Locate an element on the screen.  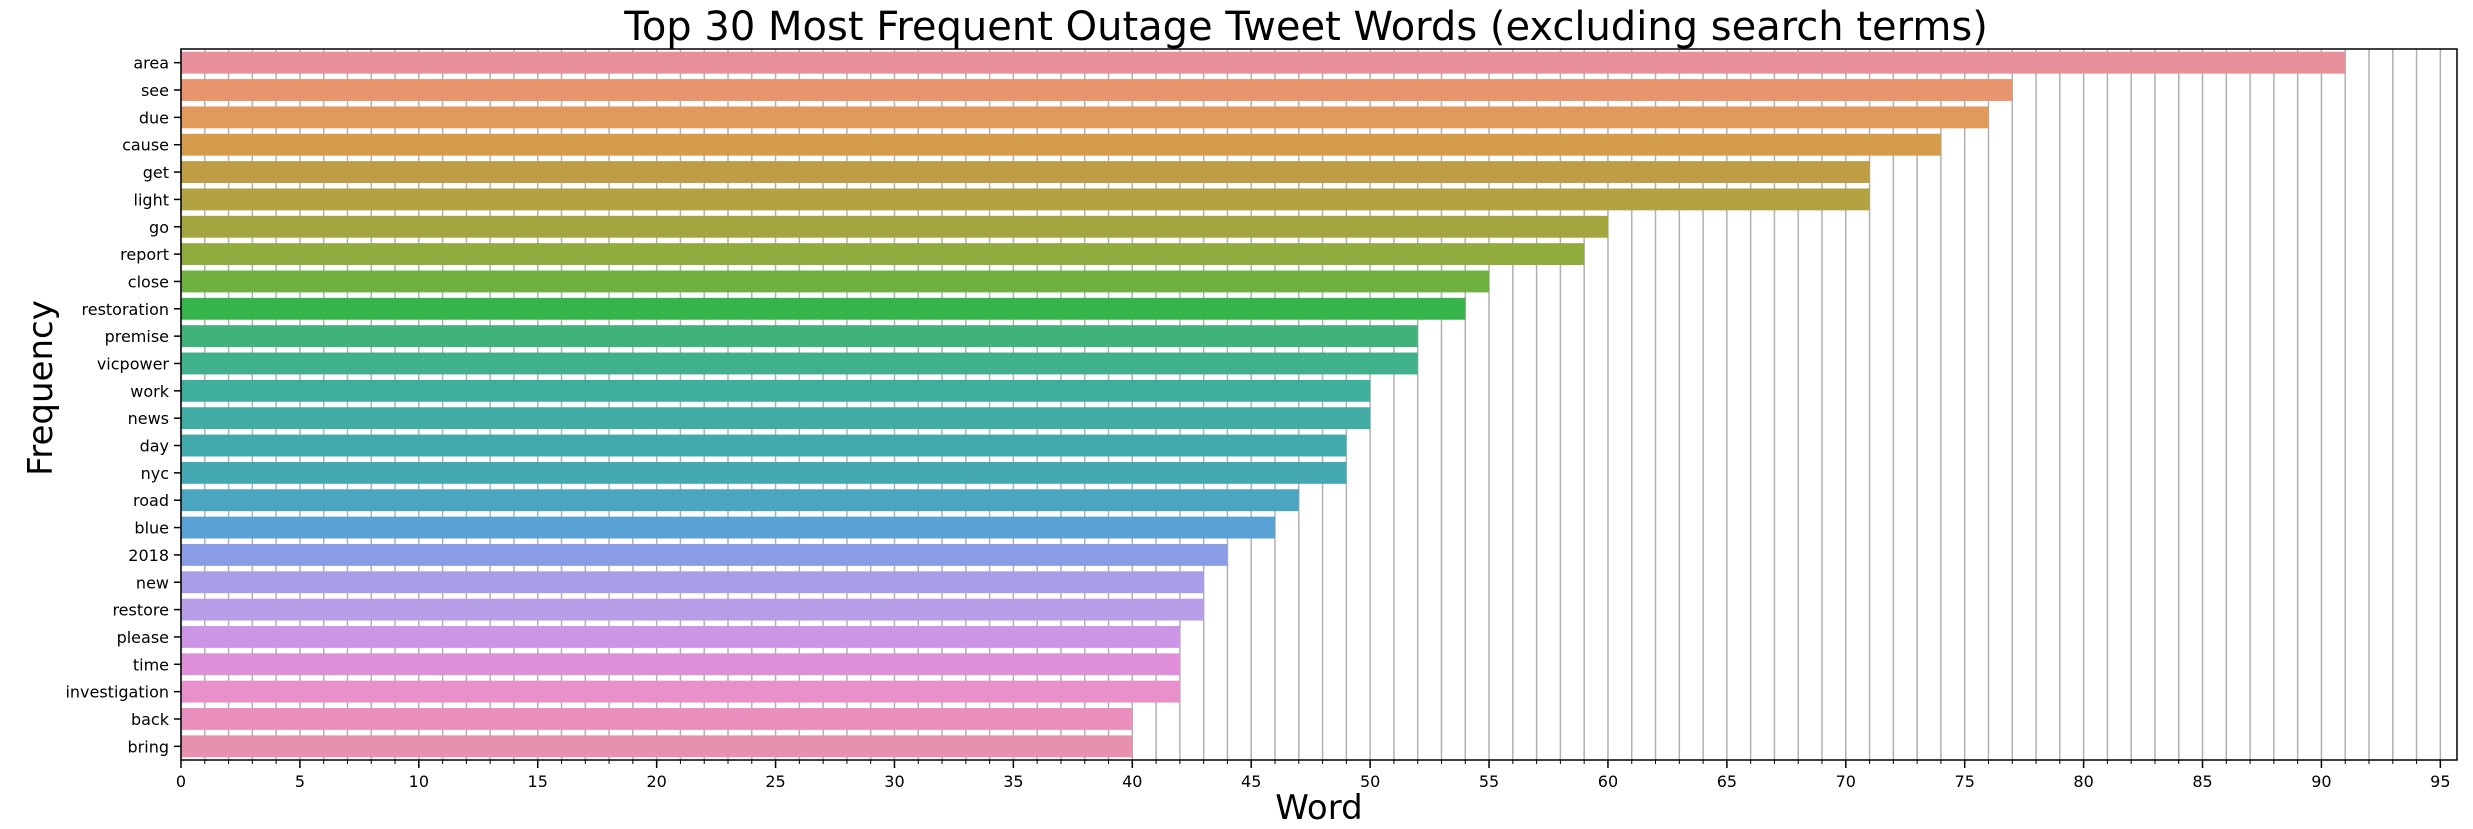
y-tick-label: get is located at coordinates (156, 172).